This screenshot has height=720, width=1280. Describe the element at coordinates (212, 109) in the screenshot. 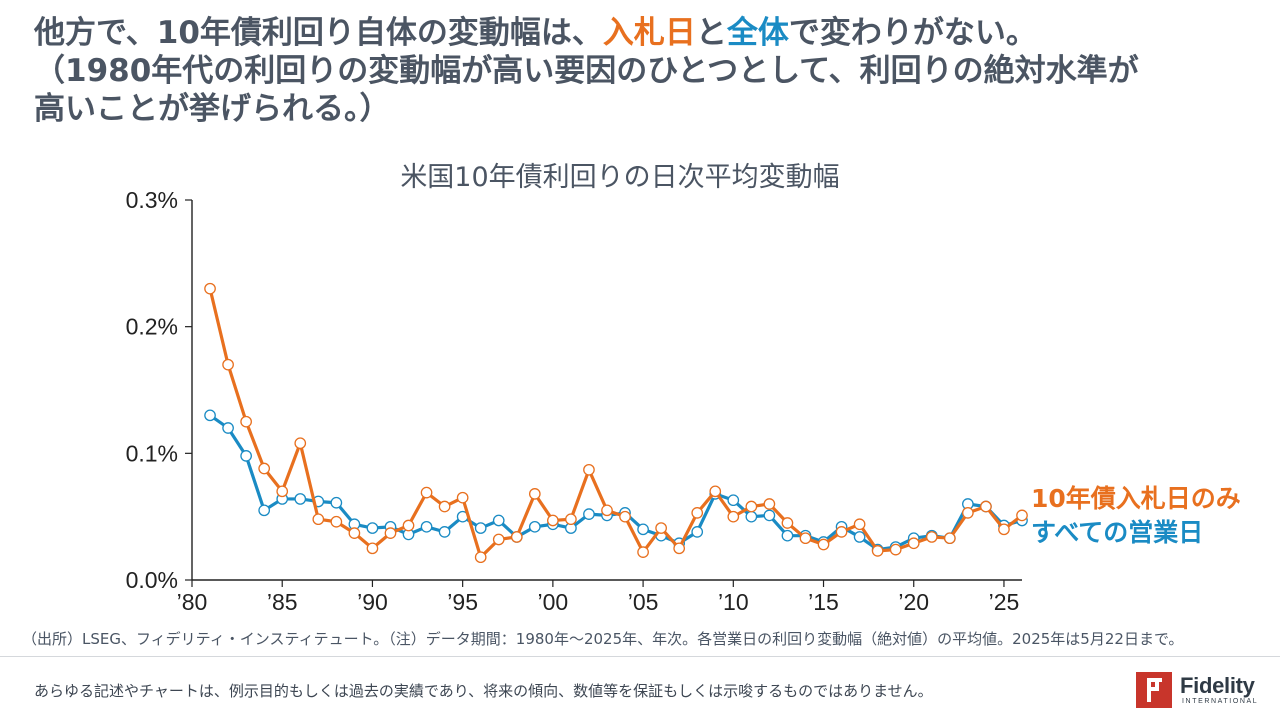

I see `headline-line-3: 高いことが挙げられる。）` at that location.